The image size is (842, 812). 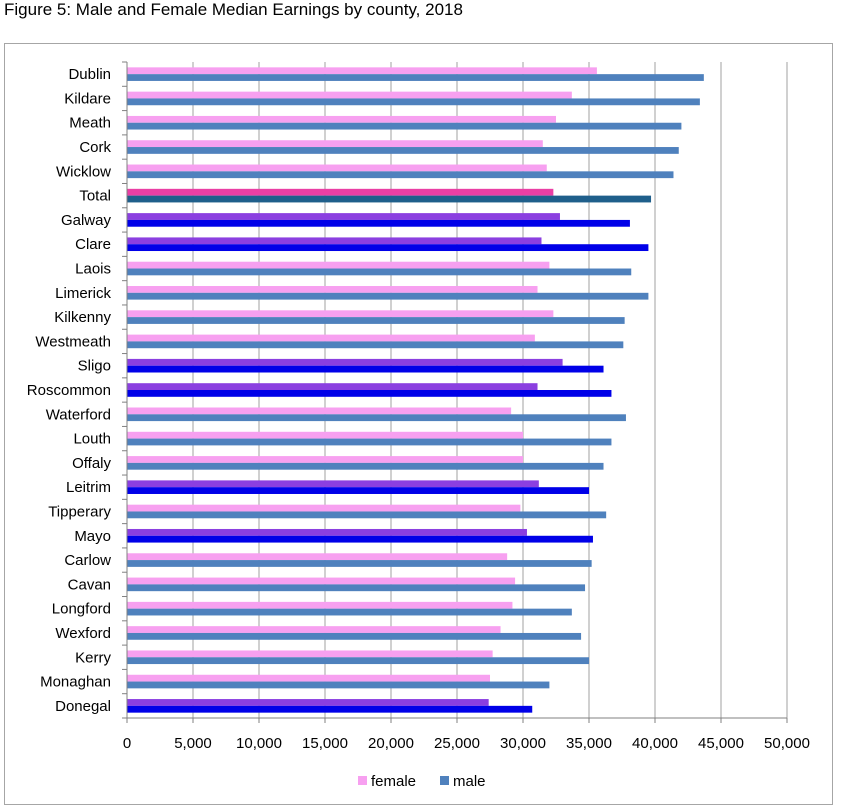 What do you see at coordinates (379, 272) in the screenshot?
I see `bar-male-laois` at bounding box center [379, 272].